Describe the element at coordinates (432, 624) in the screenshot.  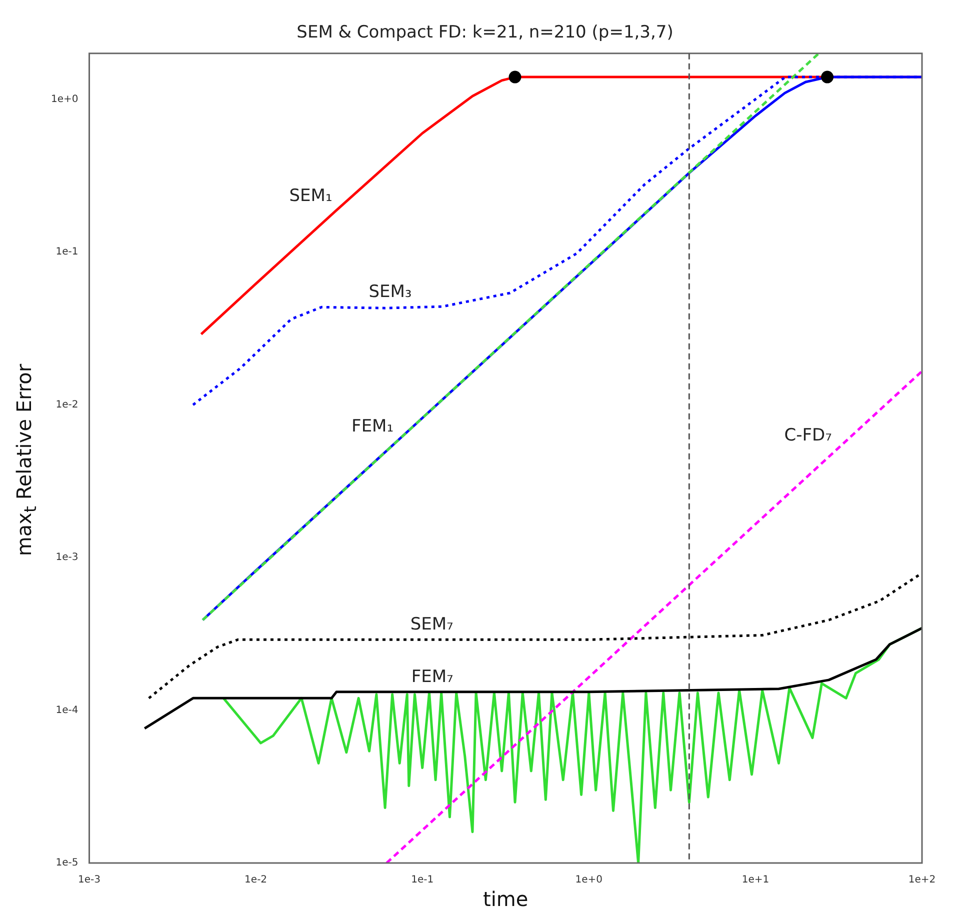
I see `annotation: SEM₇` at that location.